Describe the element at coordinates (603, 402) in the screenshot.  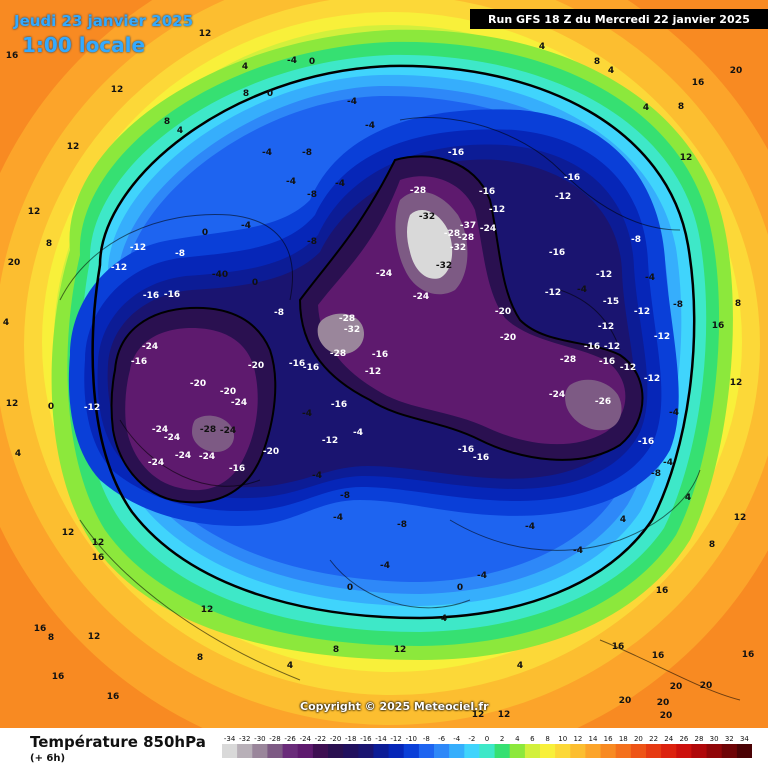
I see `map-value-label: -26` at that location.